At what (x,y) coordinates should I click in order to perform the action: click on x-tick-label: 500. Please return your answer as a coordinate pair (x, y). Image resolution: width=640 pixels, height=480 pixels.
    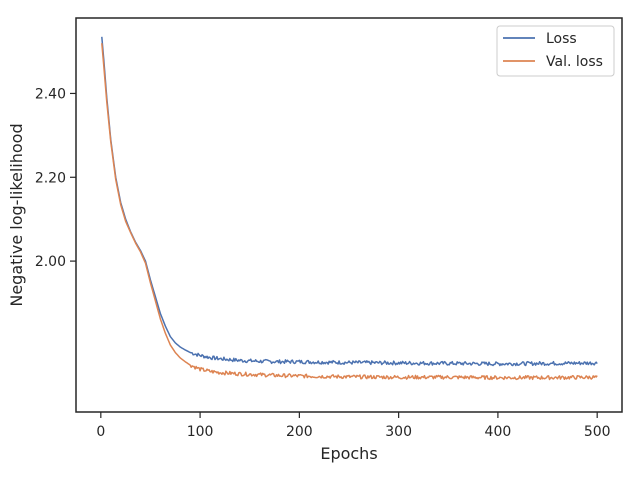
    Looking at the image, I should click on (597, 432).